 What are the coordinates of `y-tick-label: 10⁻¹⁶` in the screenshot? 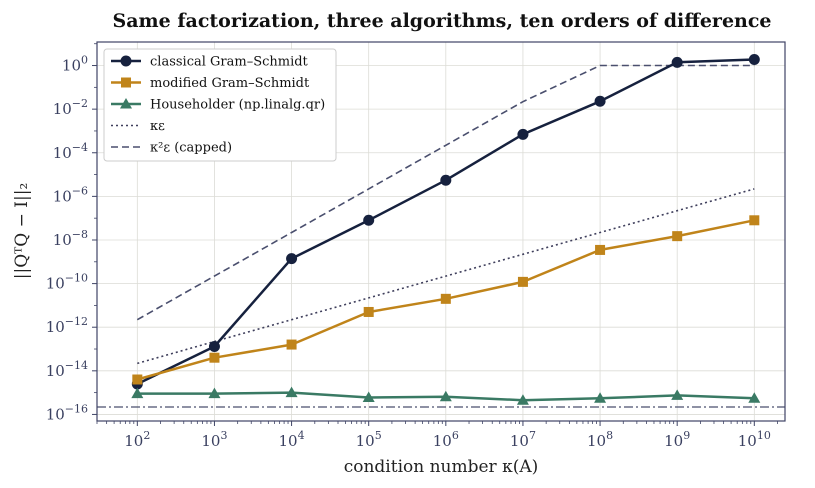 It's located at (67, 412).